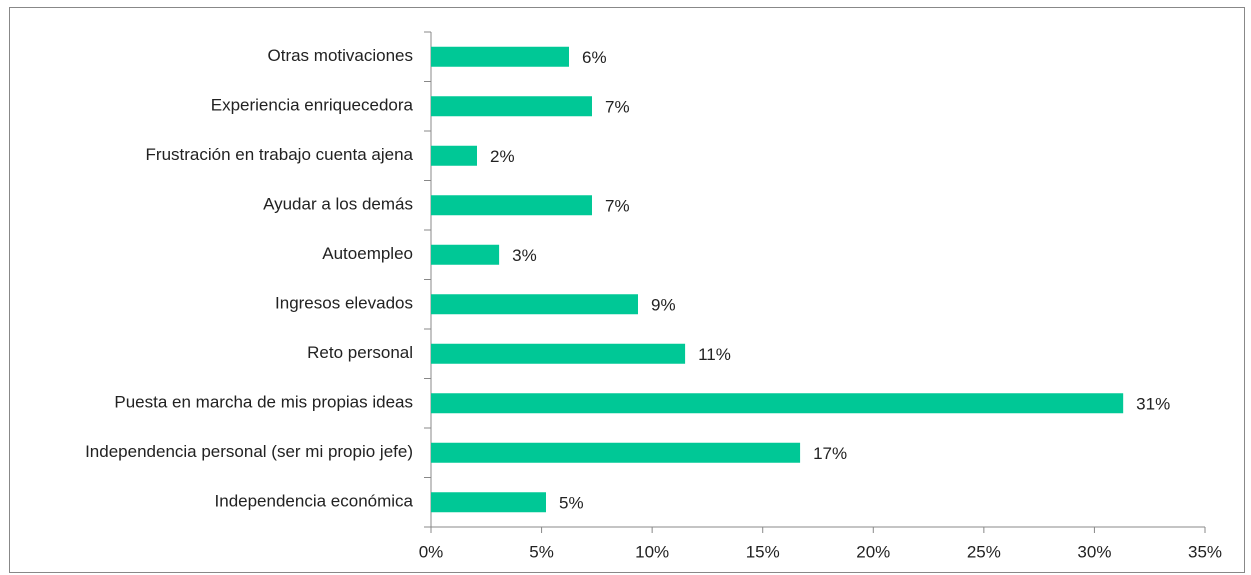 The width and height of the screenshot is (1251, 575). Describe the element at coordinates (541, 551) in the screenshot. I see `x-tick-label: 5%` at that location.